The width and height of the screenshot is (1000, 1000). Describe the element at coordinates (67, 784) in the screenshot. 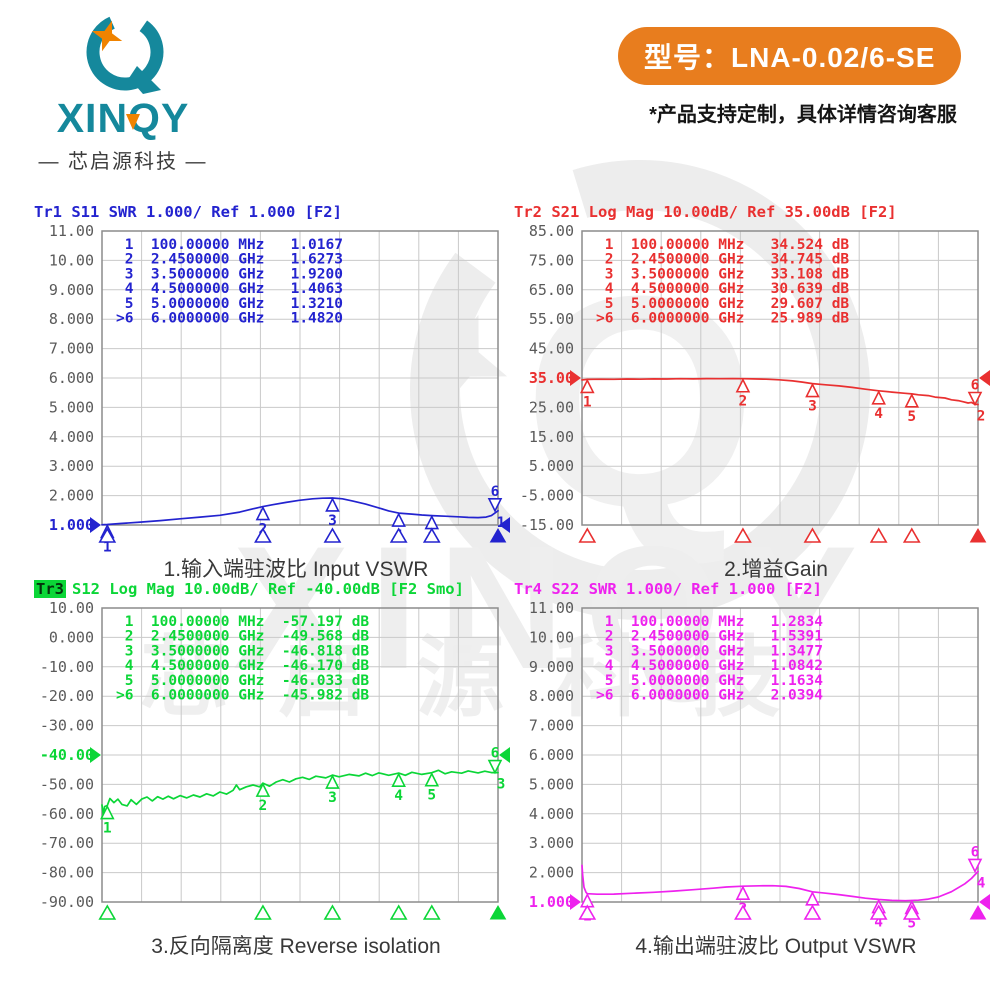

I see `y-axis-label: -50.00` at that location.